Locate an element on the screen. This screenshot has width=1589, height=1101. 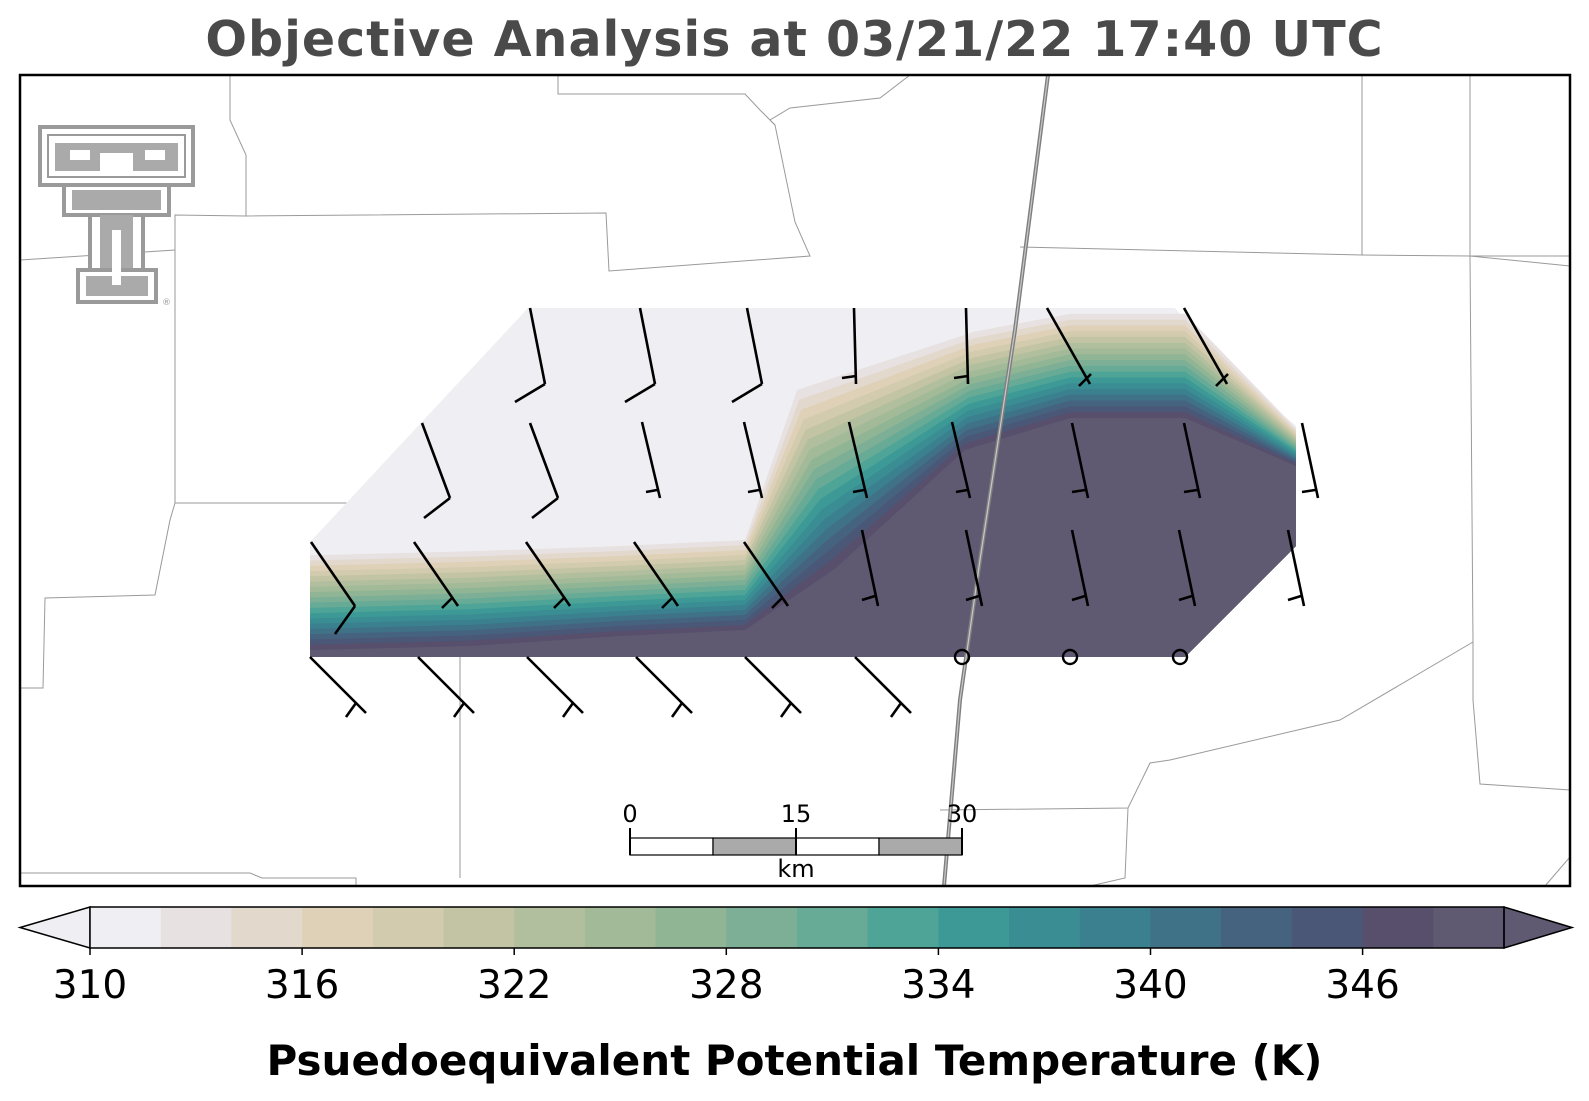
colorbar-extend-low is located at coordinates (54, 927).